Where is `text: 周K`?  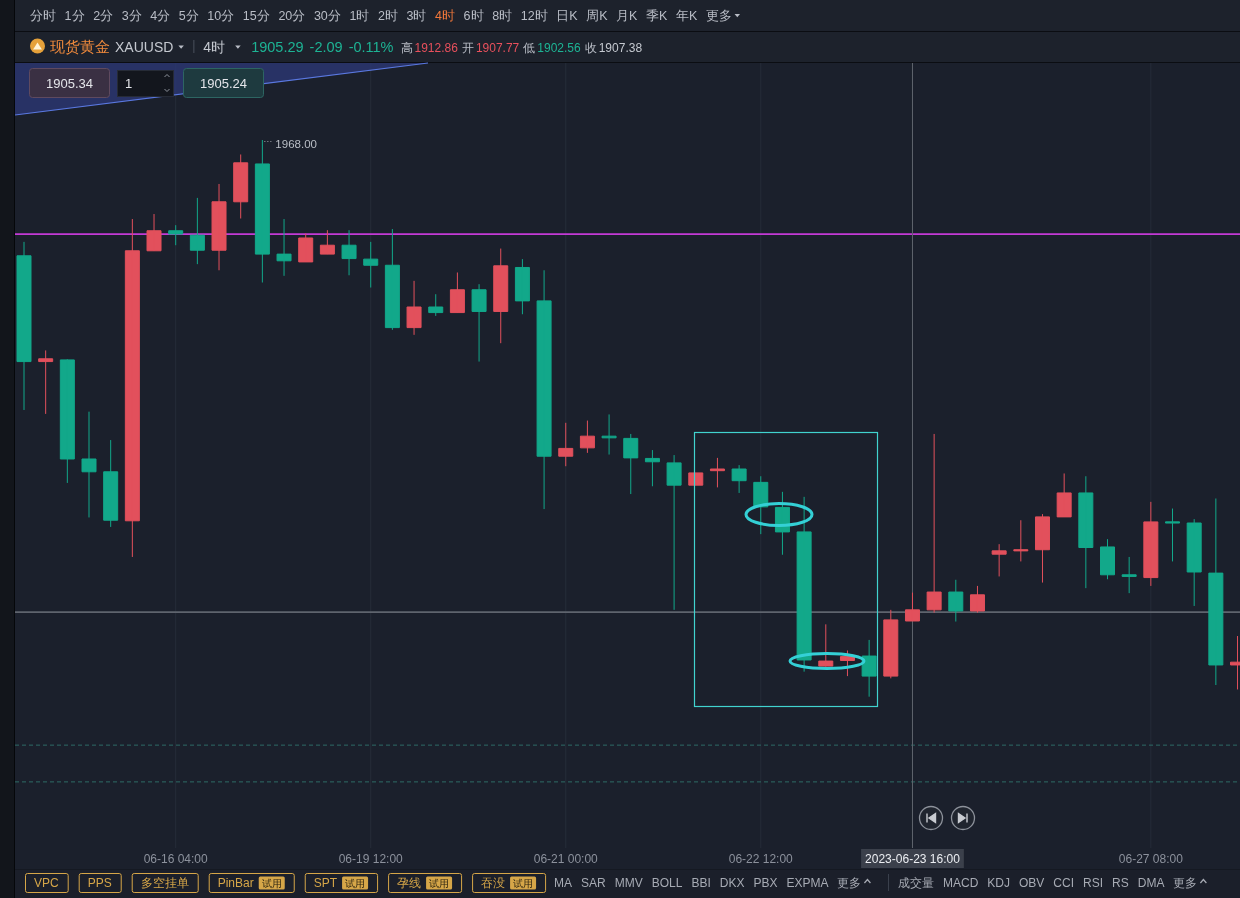 text: 周K is located at coordinates (597, 16).